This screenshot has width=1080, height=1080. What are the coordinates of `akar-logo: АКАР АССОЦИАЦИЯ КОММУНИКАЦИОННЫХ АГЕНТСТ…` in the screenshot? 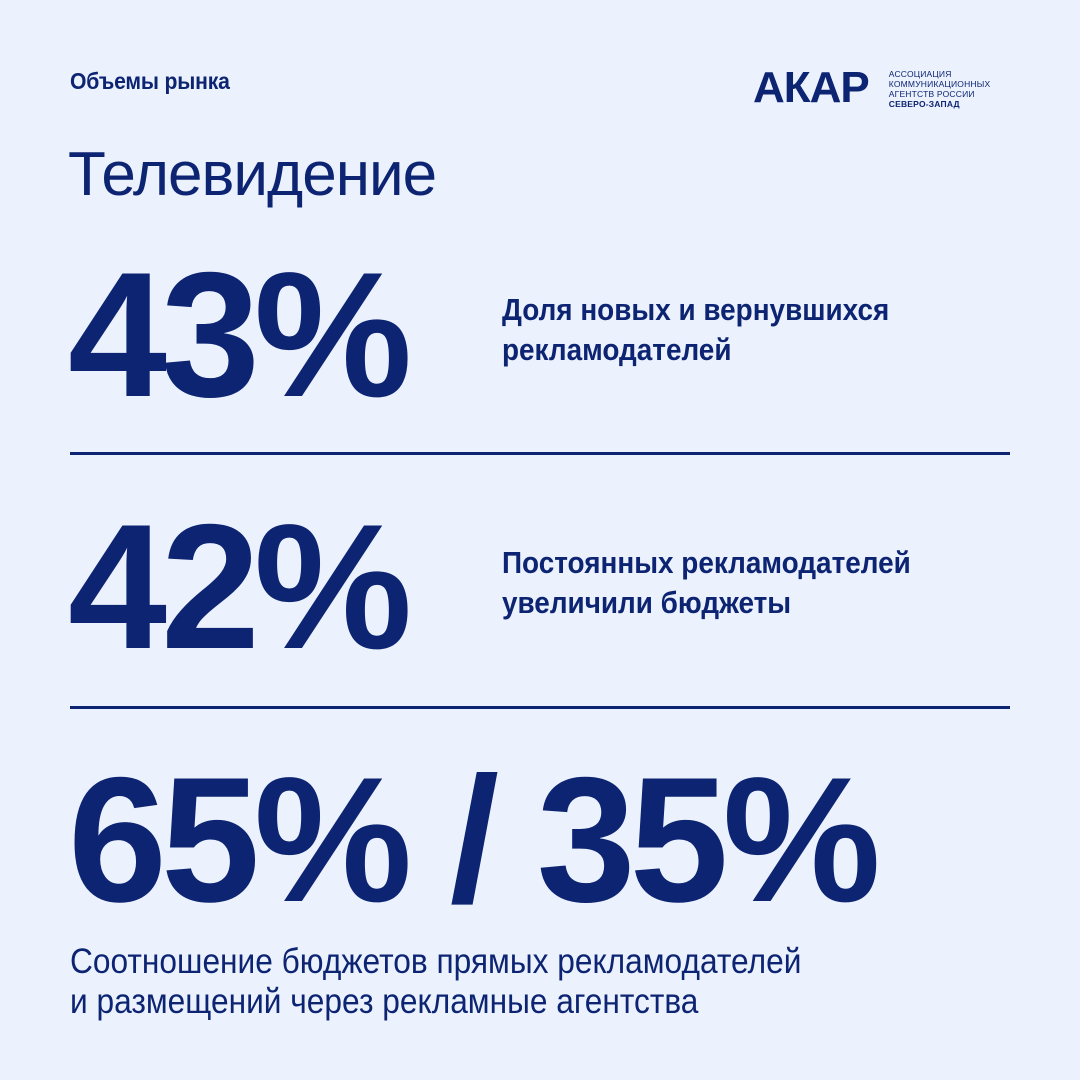 It's located at (871, 88).